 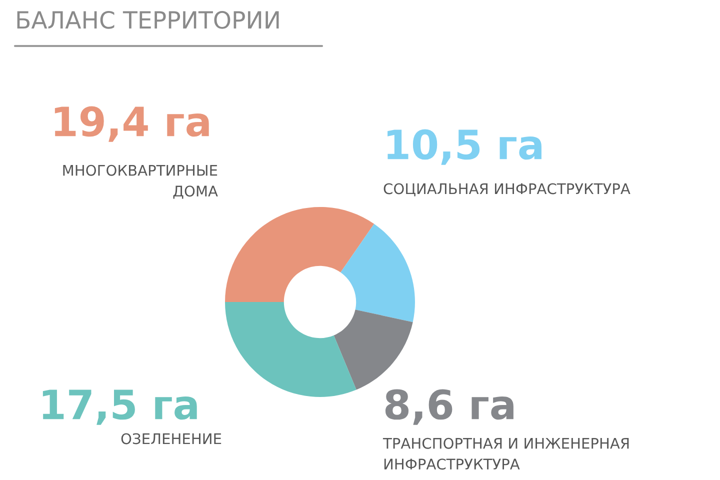 What do you see at coordinates (505, 454) in the screenshot?
I see `slice-label: ТРАНСПОРТНАЯ И ИНЖЕНЕРНАЯ ИНФРАСТРУКТУРА` at bounding box center [505, 454].